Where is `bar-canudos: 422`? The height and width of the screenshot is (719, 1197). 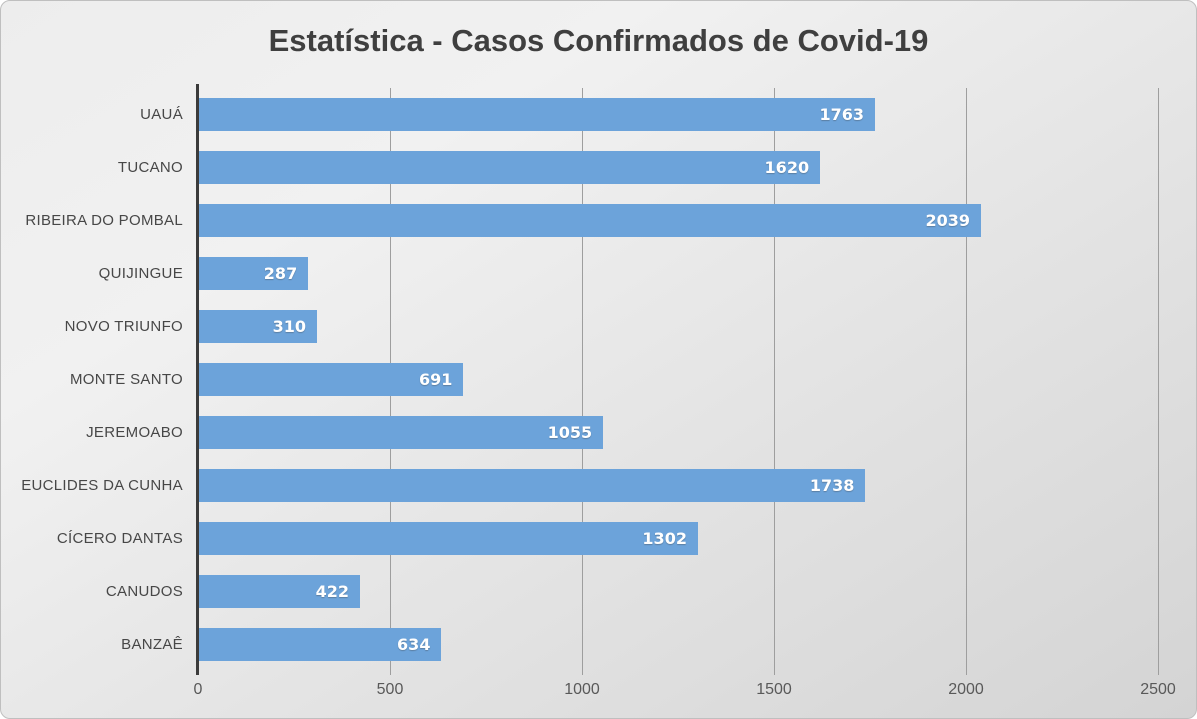 bar-canudos: 422 is located at coordinates (279, 591).